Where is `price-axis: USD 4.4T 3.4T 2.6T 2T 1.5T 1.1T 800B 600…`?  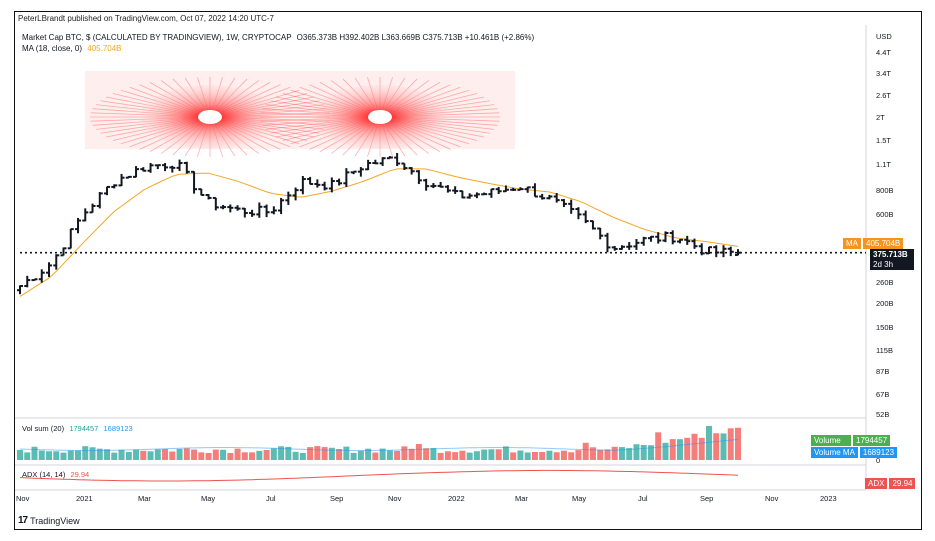
price-axis: USD 4.4T 3.4T 2.6T 2T 1.5T 1.1T 800B 600… is located at coordinates (885, 248).